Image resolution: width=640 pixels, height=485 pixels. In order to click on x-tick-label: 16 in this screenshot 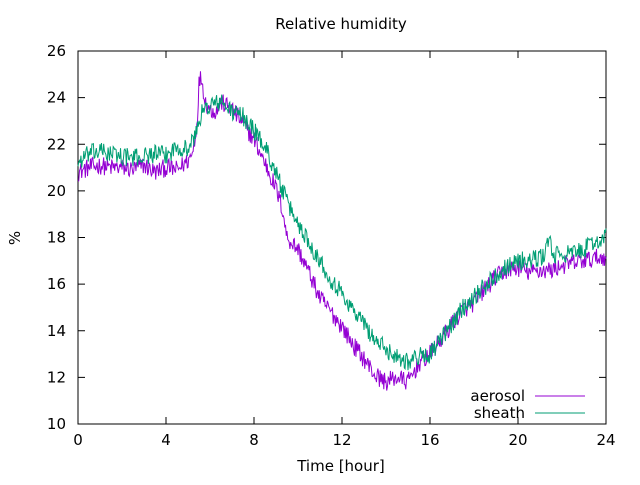, I will do `click(429, 440)`.